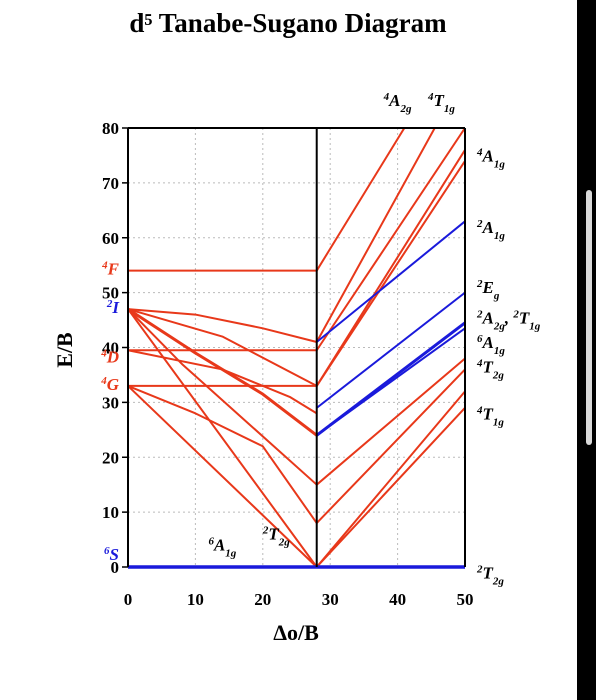 This screenshot has width=596, height=700. What do you see at coordinates (195, 599) in the screenshot?
I see `x-tick-label: 10` at bounding box center [195, 599].